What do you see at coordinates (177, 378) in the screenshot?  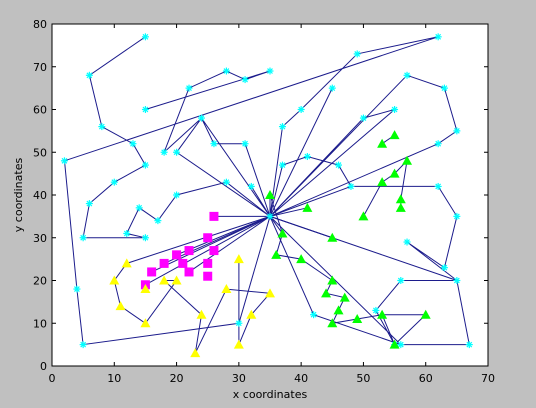 I see `x-tick-label: 20` at bounding box center [177, 378].